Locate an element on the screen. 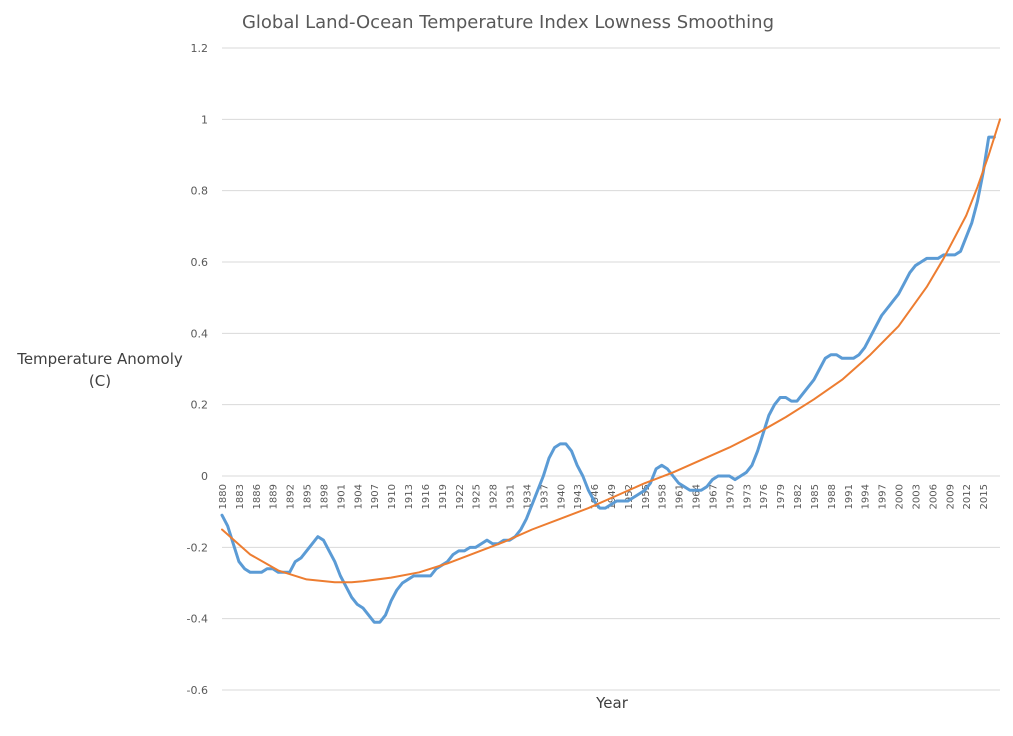 The width and height of the screenshot is (1013, 736). y-axis-label-line-2: (C) is located at coordinates (100, 381).